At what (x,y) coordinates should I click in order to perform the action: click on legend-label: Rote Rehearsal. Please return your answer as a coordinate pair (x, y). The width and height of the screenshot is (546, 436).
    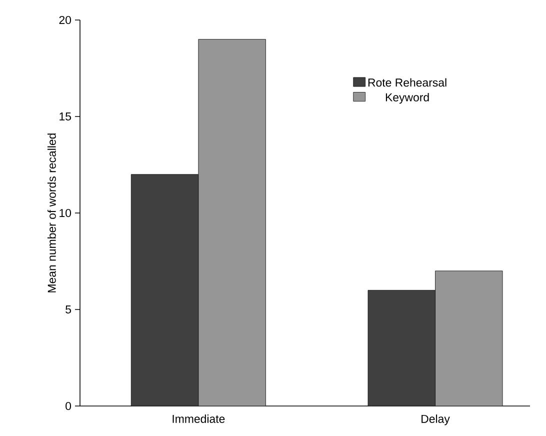
    Looking at the image, I should click on (407, 82).